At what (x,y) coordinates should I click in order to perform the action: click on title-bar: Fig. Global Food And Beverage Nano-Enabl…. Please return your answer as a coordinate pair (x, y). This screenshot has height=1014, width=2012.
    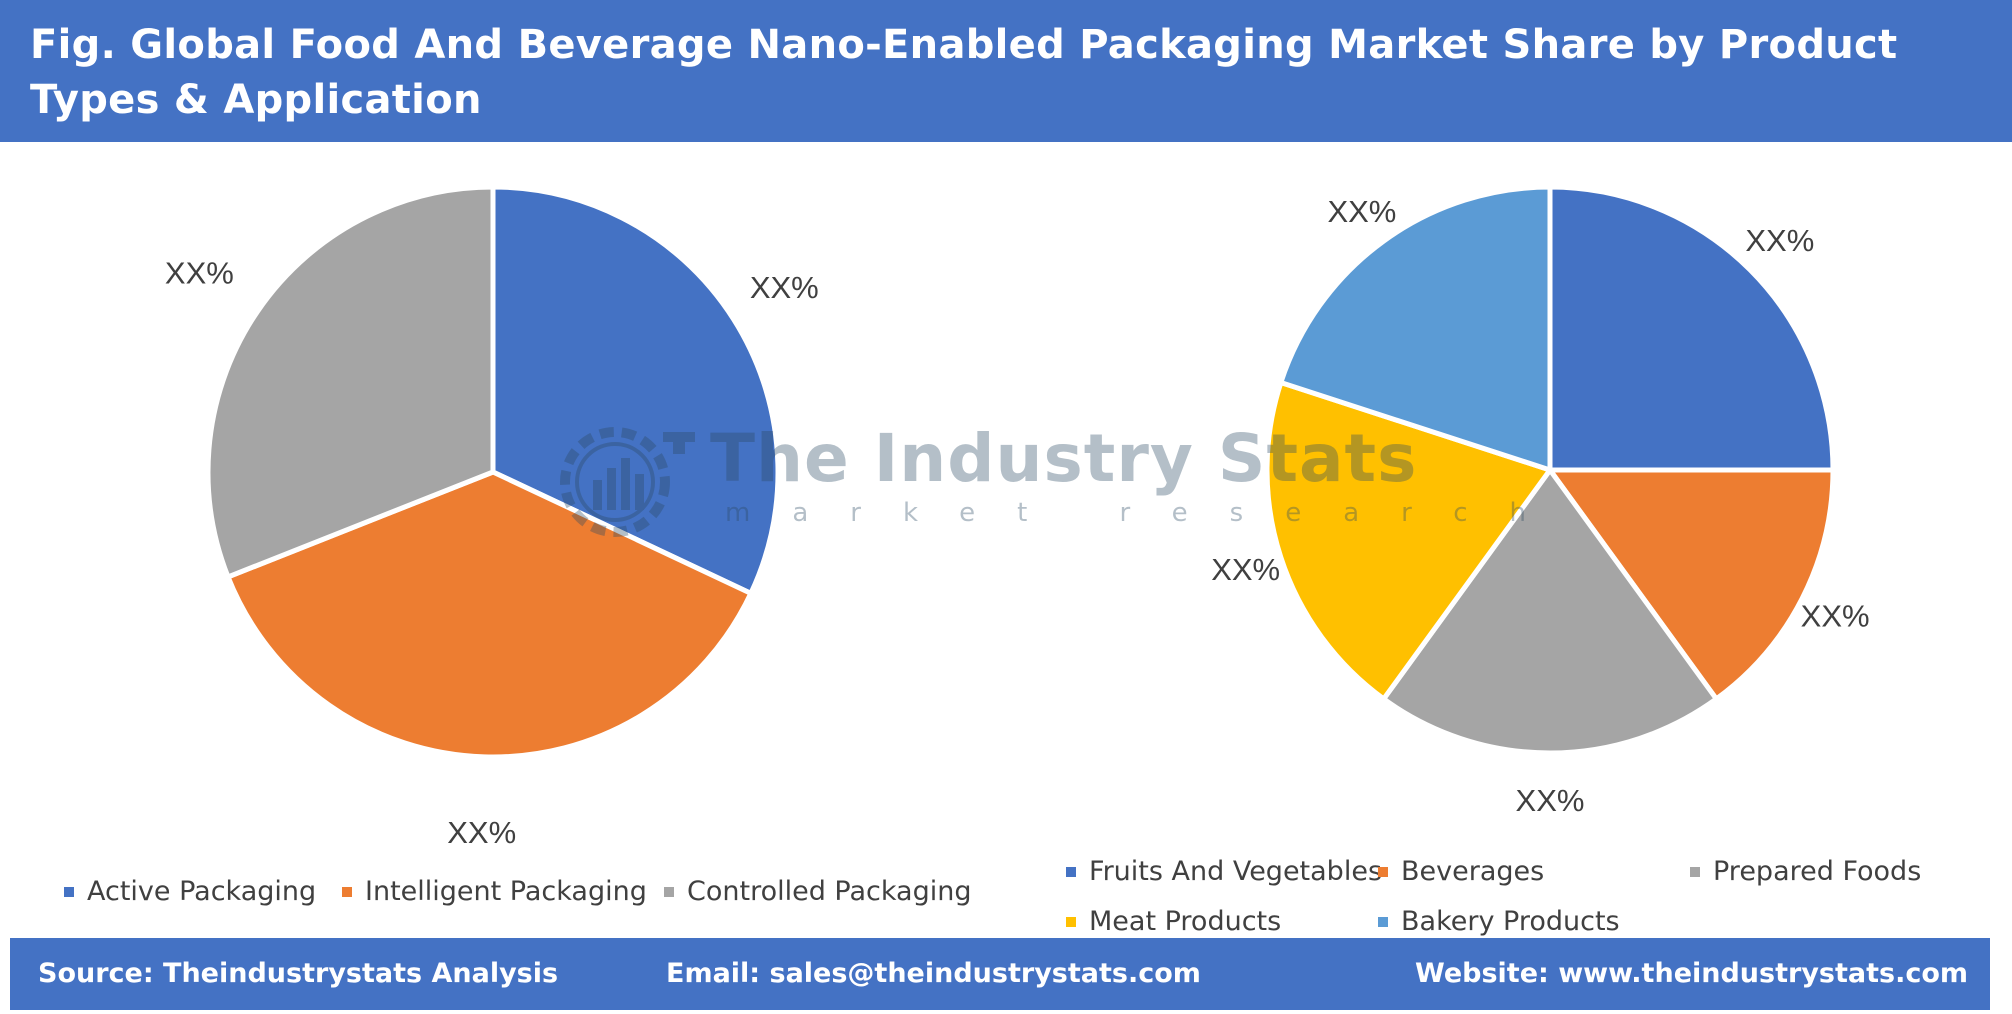
    Looking at the image, I should click on (1006, 71).